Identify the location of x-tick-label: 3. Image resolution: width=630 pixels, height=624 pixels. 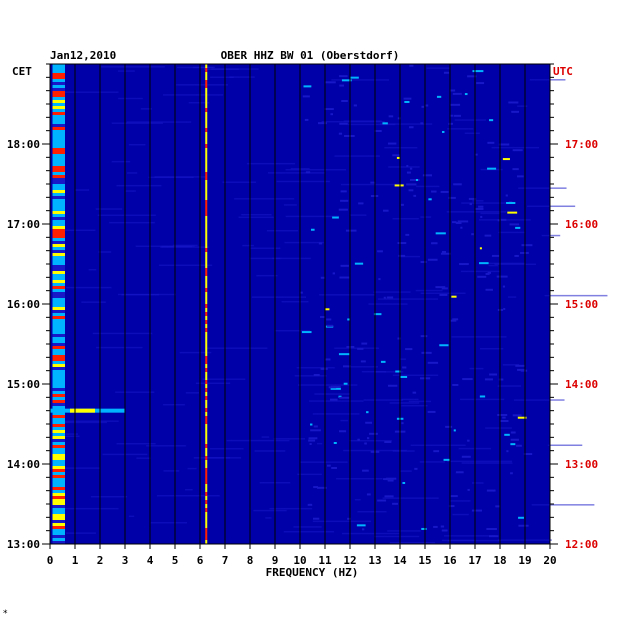
(125, 560).